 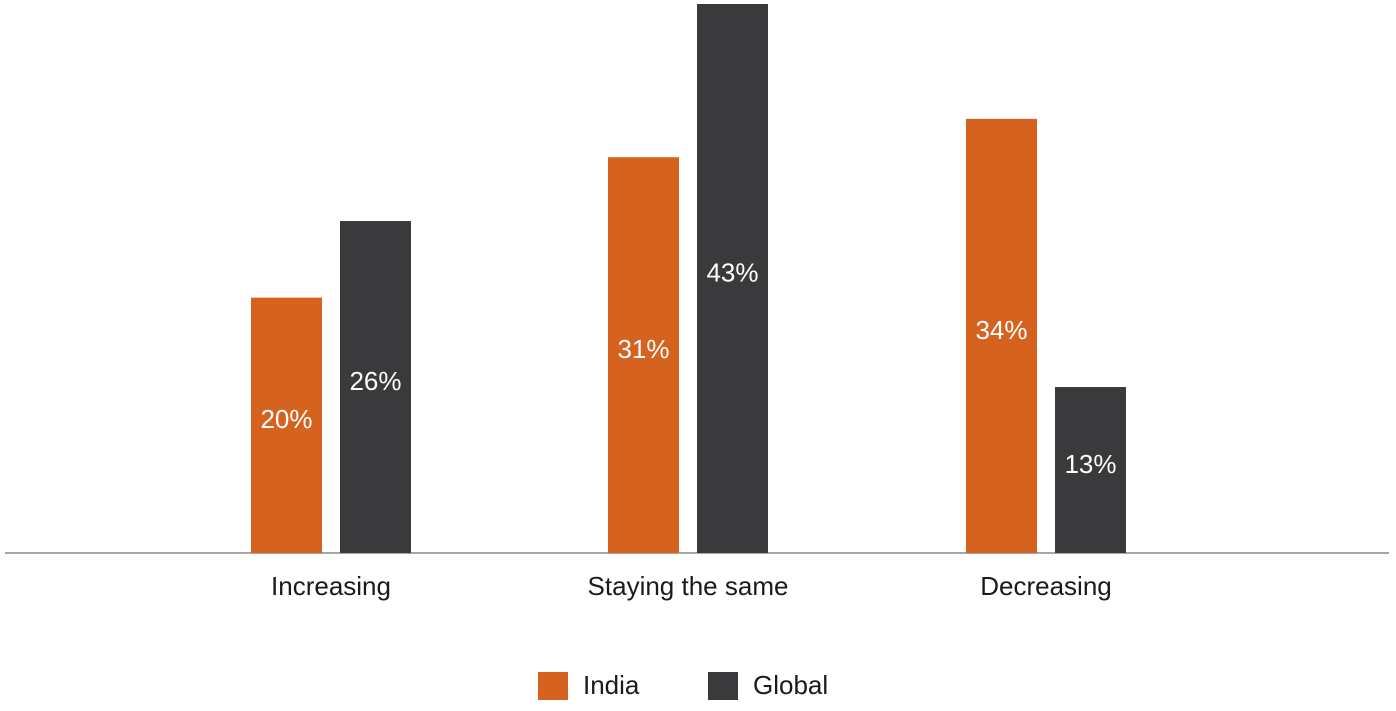 I want to click on value-label: 13%, so click(x=1090, y=464).